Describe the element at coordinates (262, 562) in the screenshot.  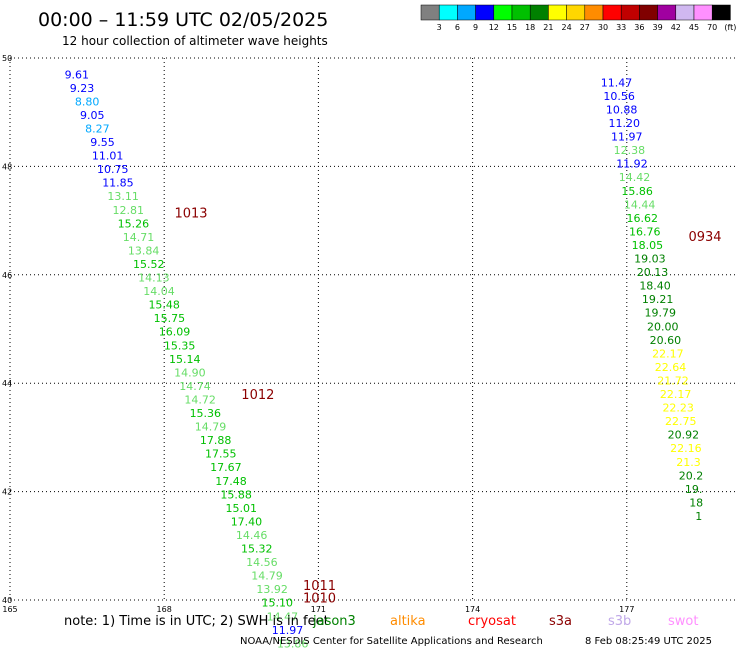
I see `wave-height-value: 14.56` at that location.